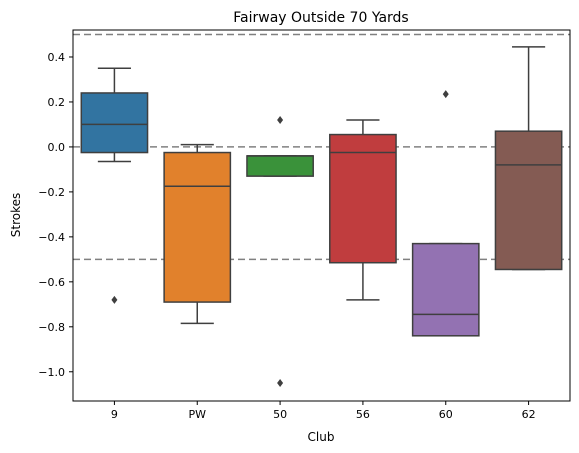 This screenshot has height=453, width=579. I want to click on x-tick-label-5: 62, so click(529, 414).